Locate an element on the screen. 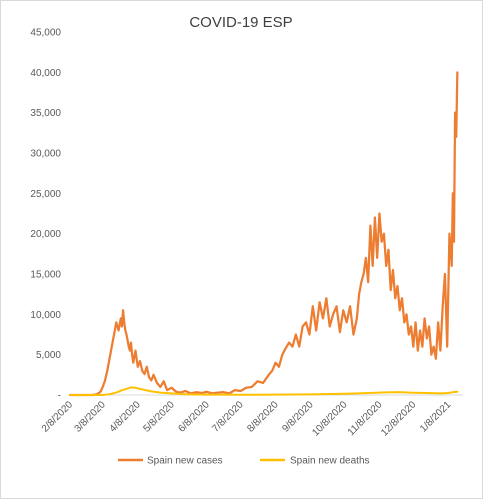 The height and width of the screenshot is (499, 483). y-tick-label: 15,000 is located at coordinates (45, 275).